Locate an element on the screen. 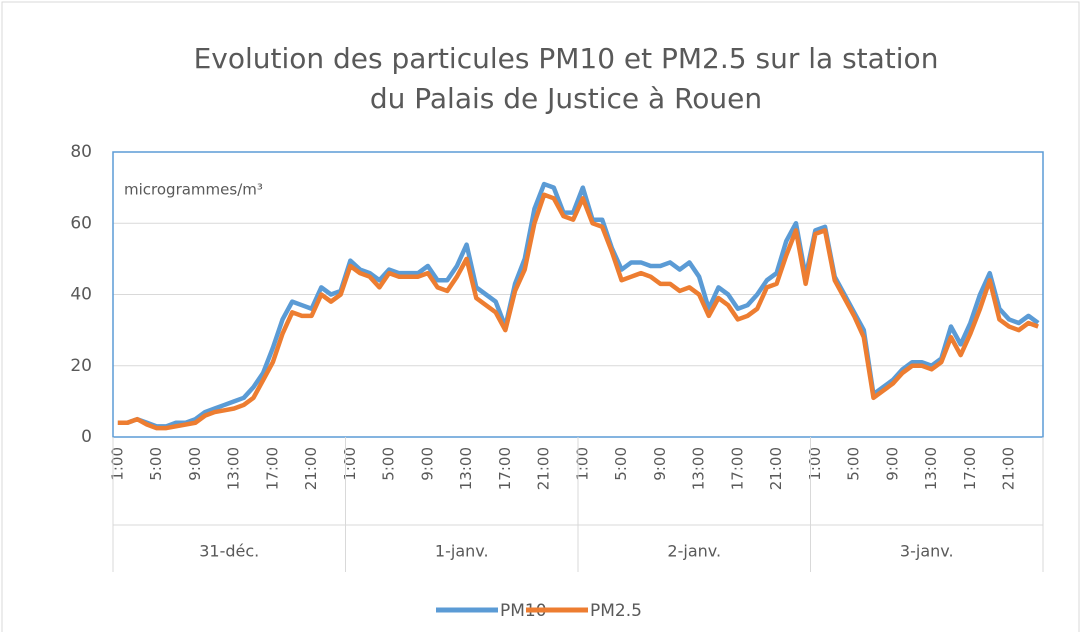 The height and width of the screenshot is (636, 1081). group-label: 1-janv. is located at coordinates (462, 551).